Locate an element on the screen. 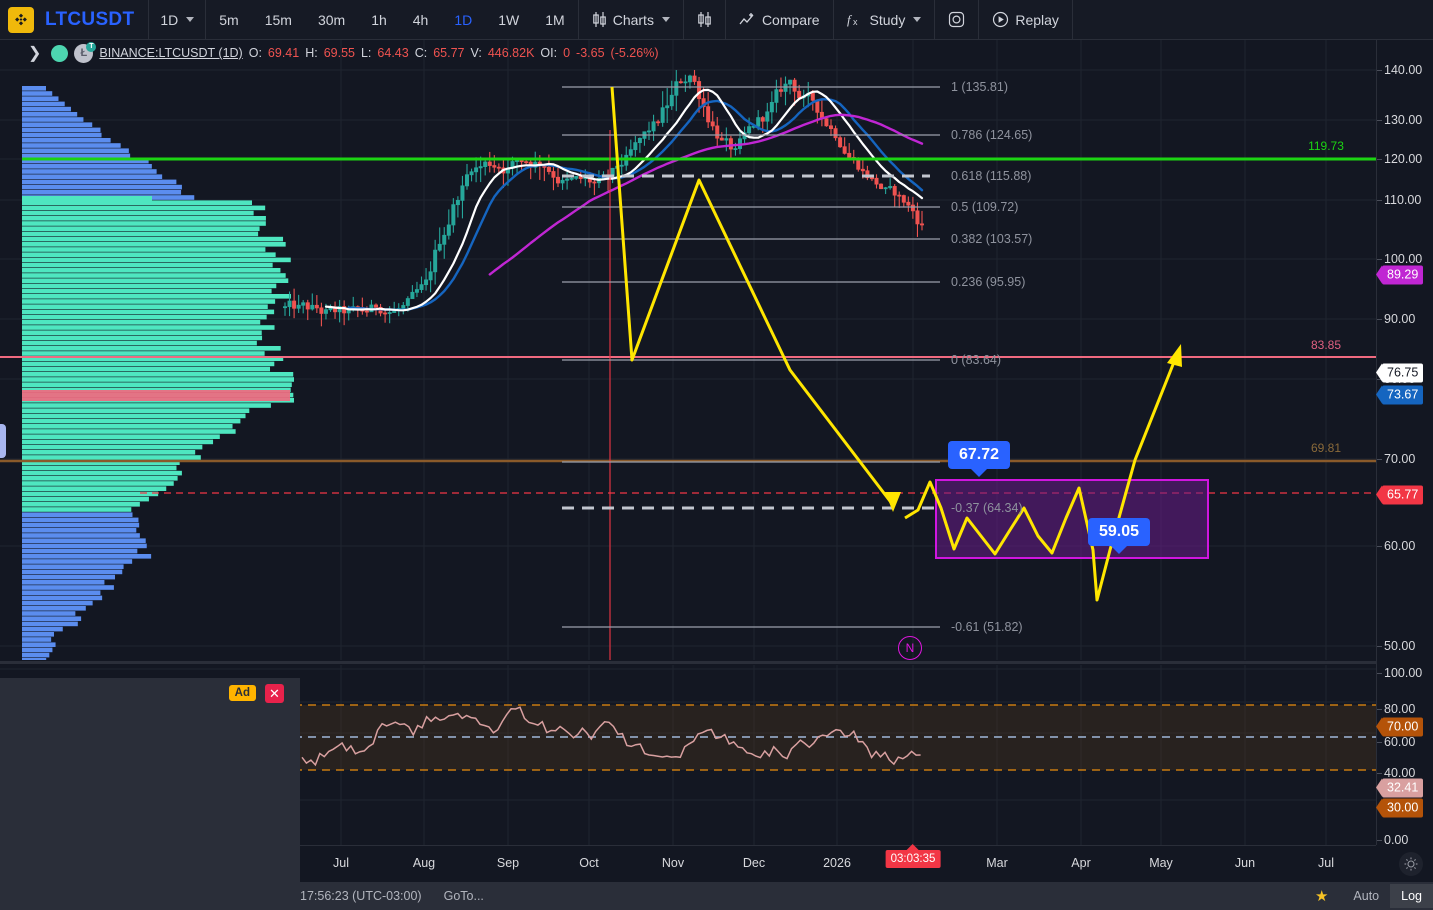  timeframe-label: 5m is located at coordinates (229, 19).